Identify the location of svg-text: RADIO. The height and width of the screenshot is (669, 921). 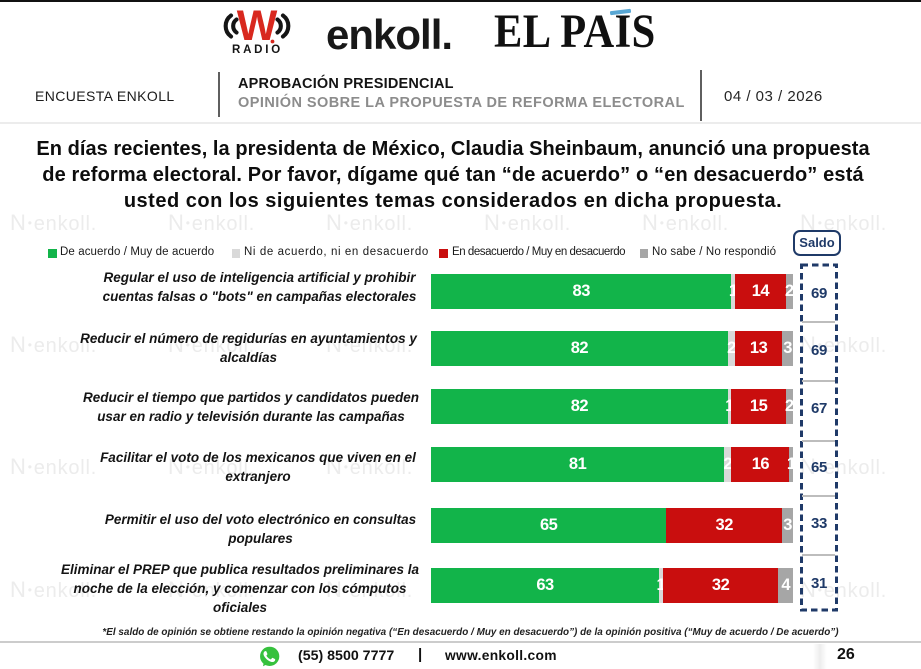
(257, 49).